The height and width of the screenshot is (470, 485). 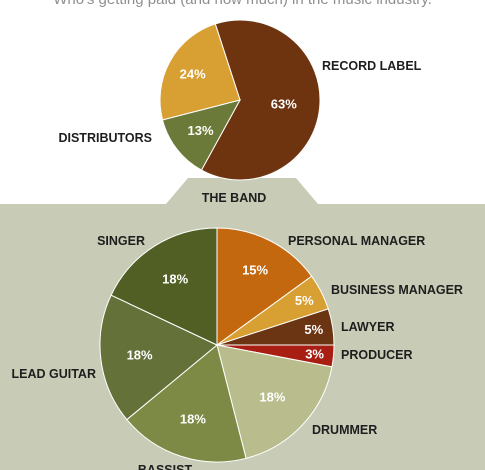 I want to click on data-label-singer: 18%, so click(x=175, y=279).